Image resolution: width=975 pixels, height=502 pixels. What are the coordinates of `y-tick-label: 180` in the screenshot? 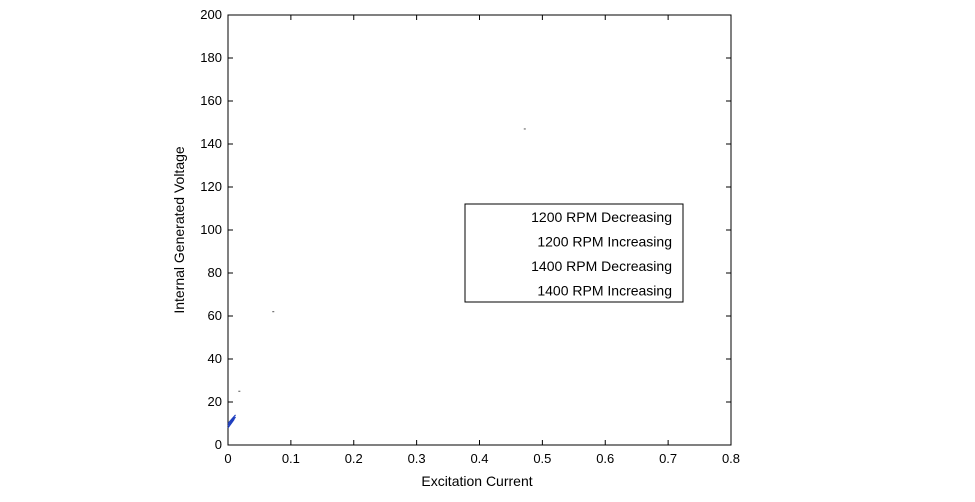 It's located at (211, 57).